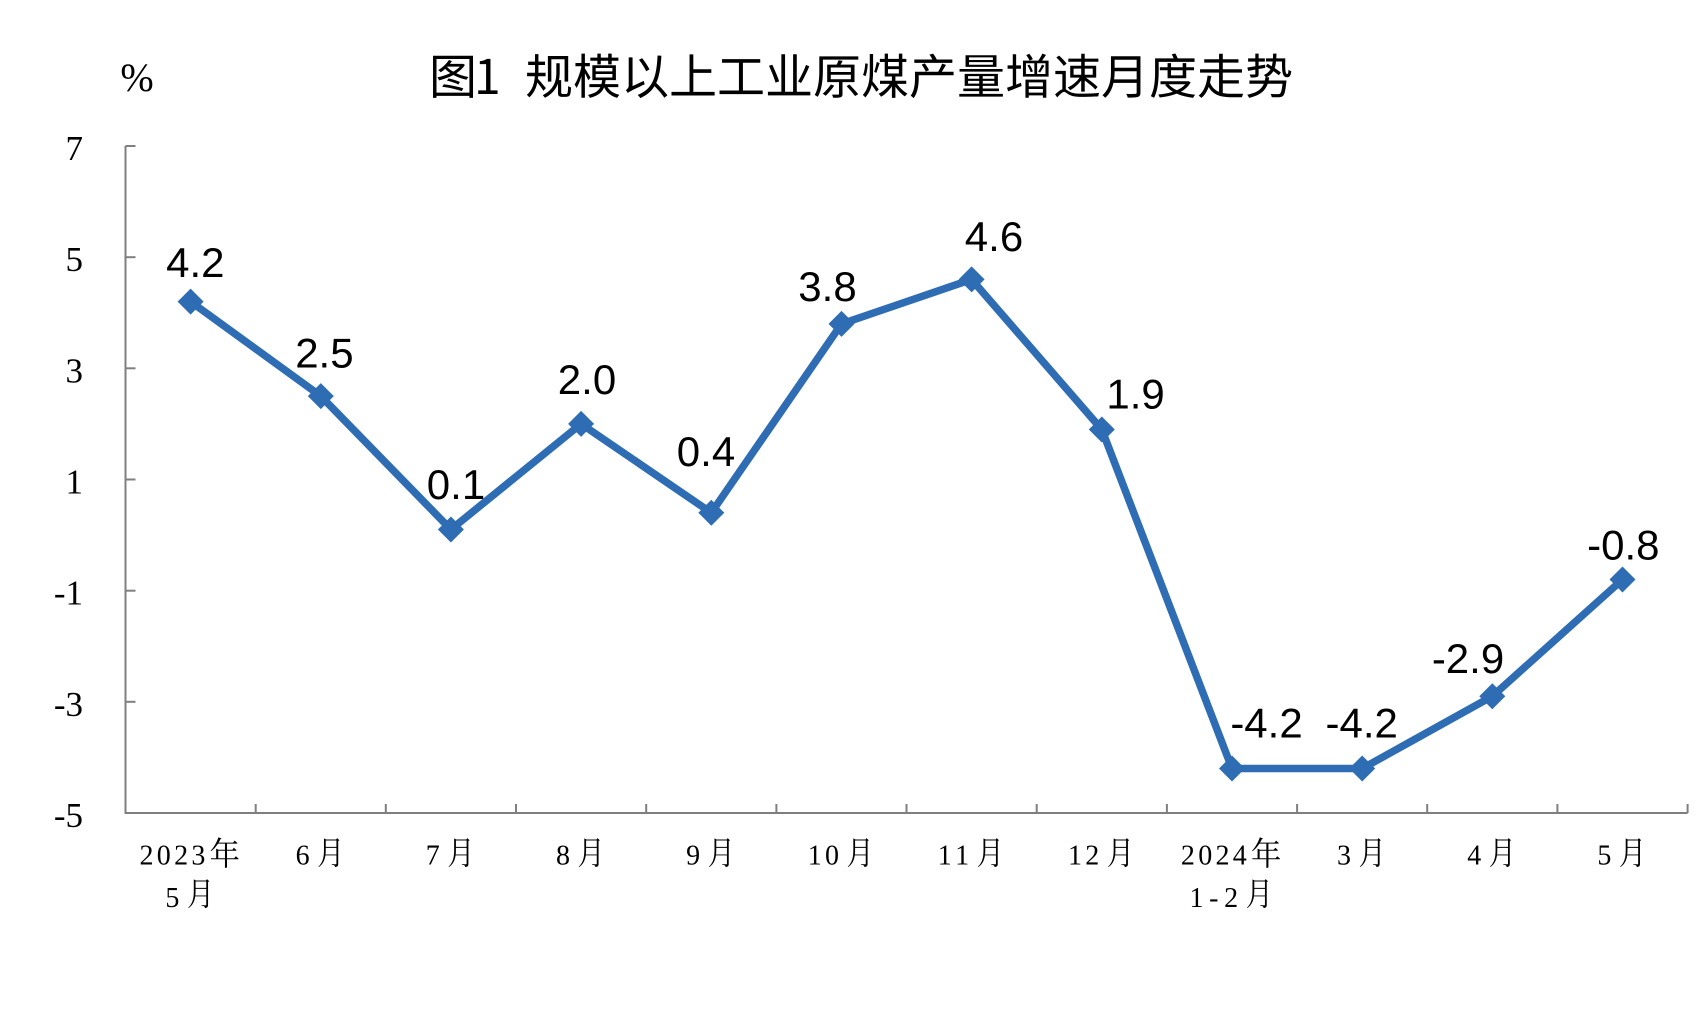 The height and width of the screenshot is (1023, 1698). I want to click on svg-text: -1, so click(68, 593).